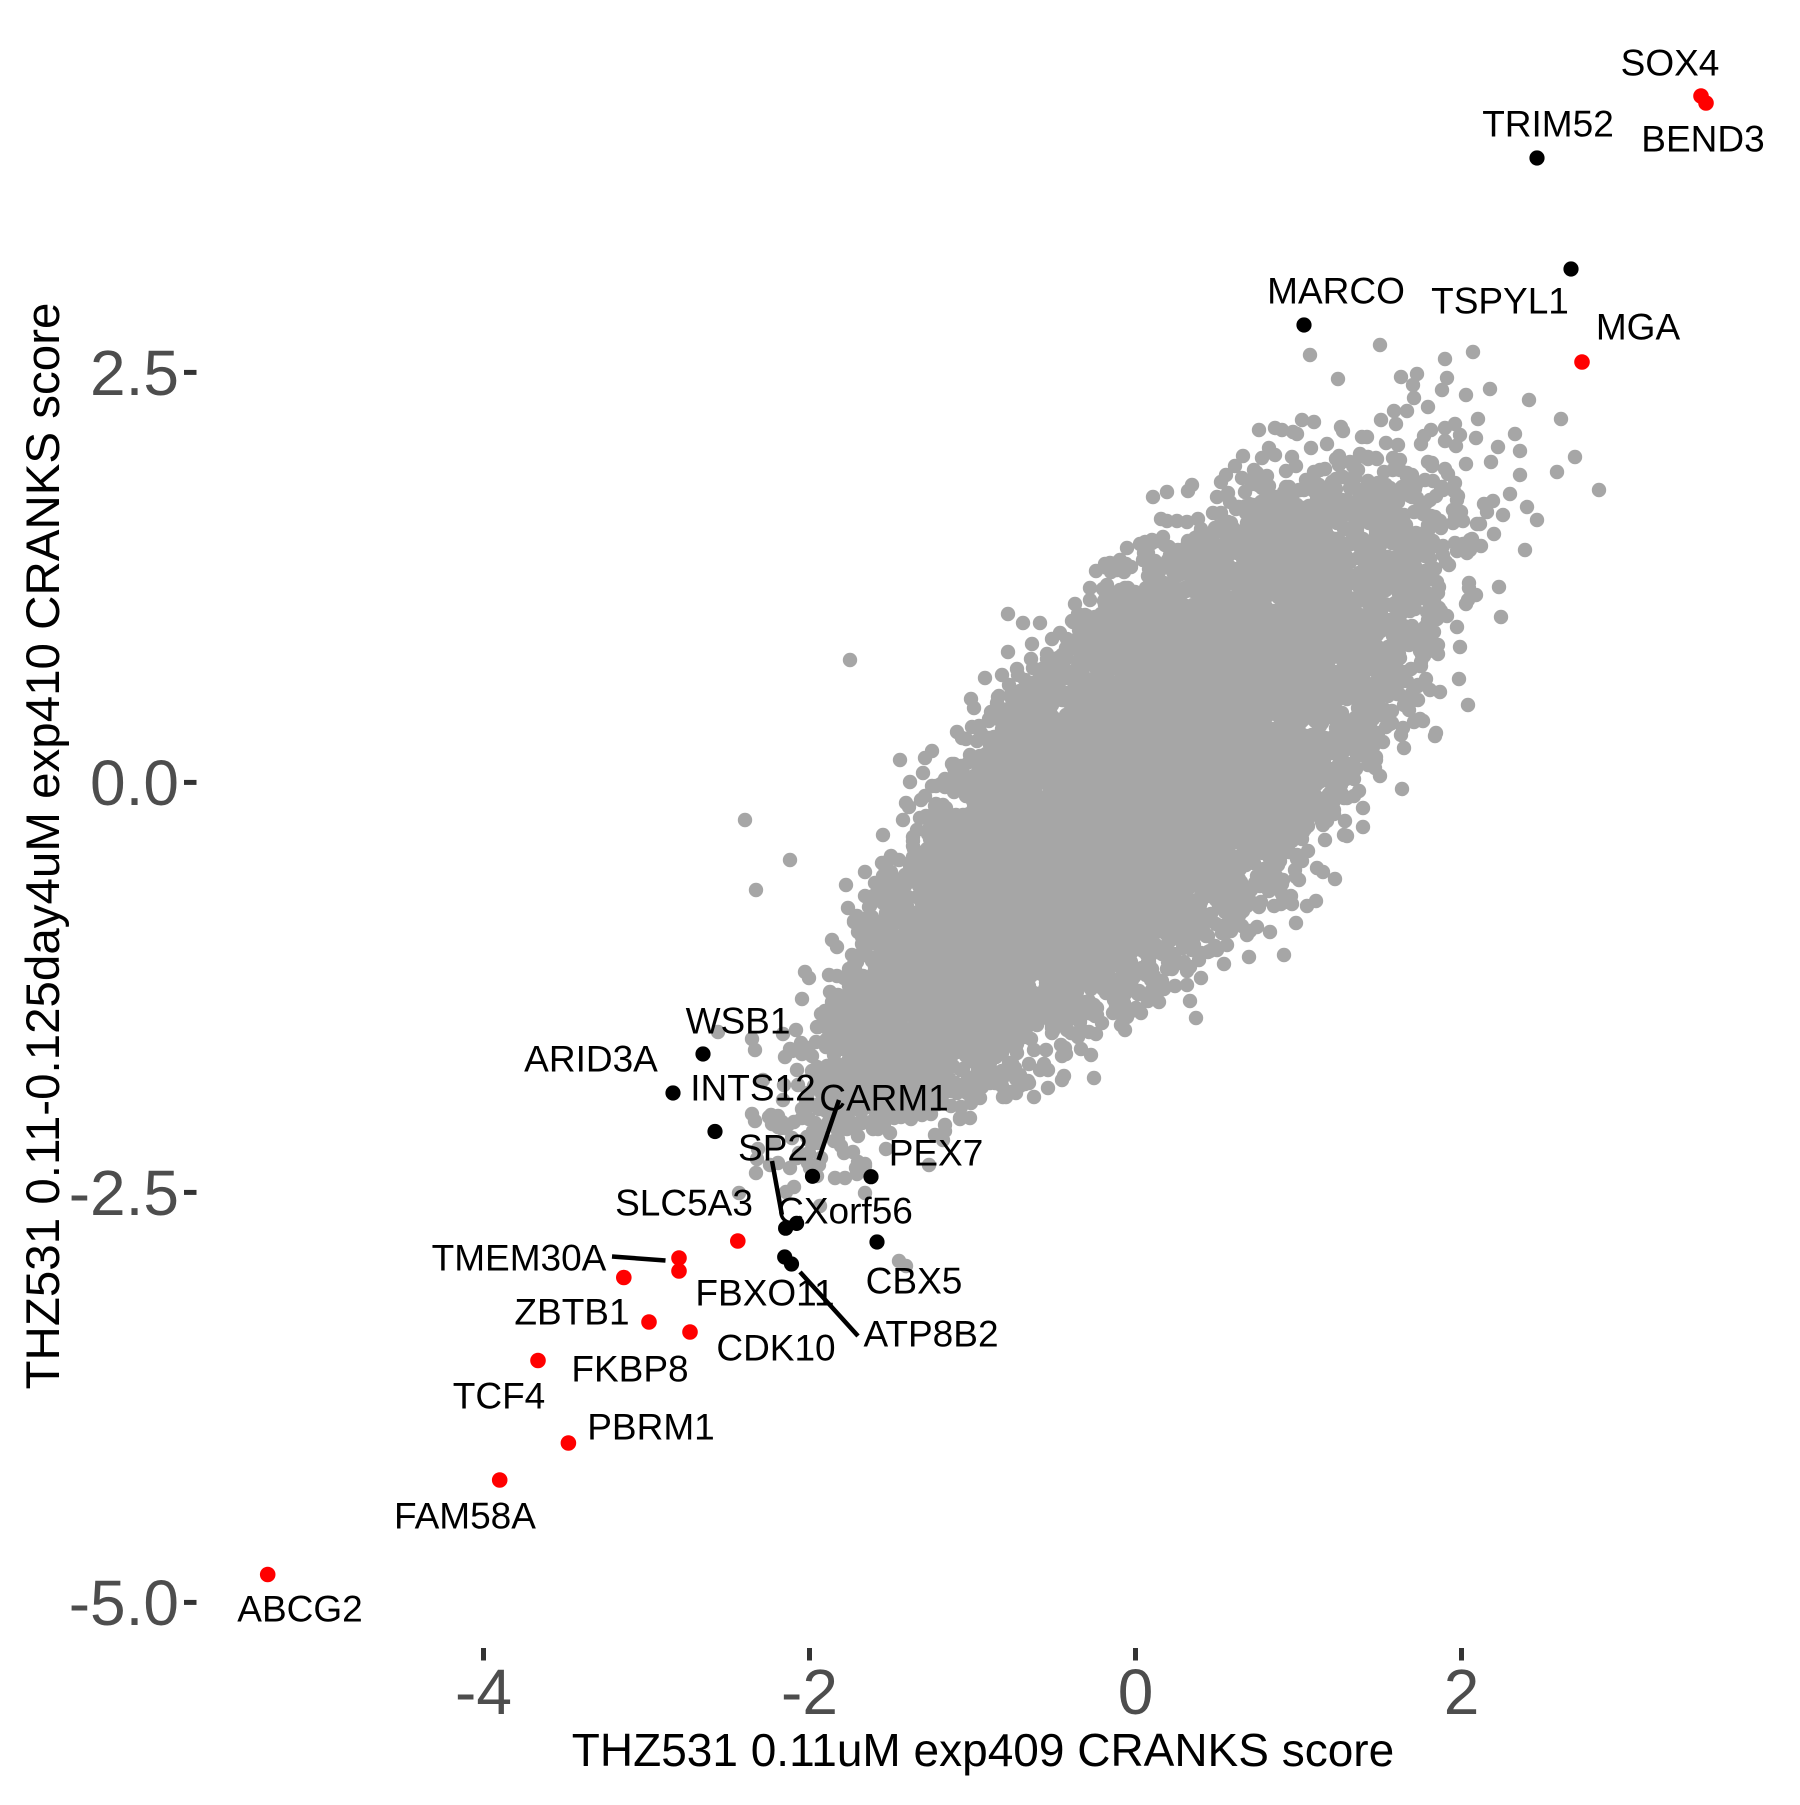  What do you see at coordinates (299, 1608) in the screenshot?
I see `svg-text: ABCG2` at bounding box center [299, 1608].